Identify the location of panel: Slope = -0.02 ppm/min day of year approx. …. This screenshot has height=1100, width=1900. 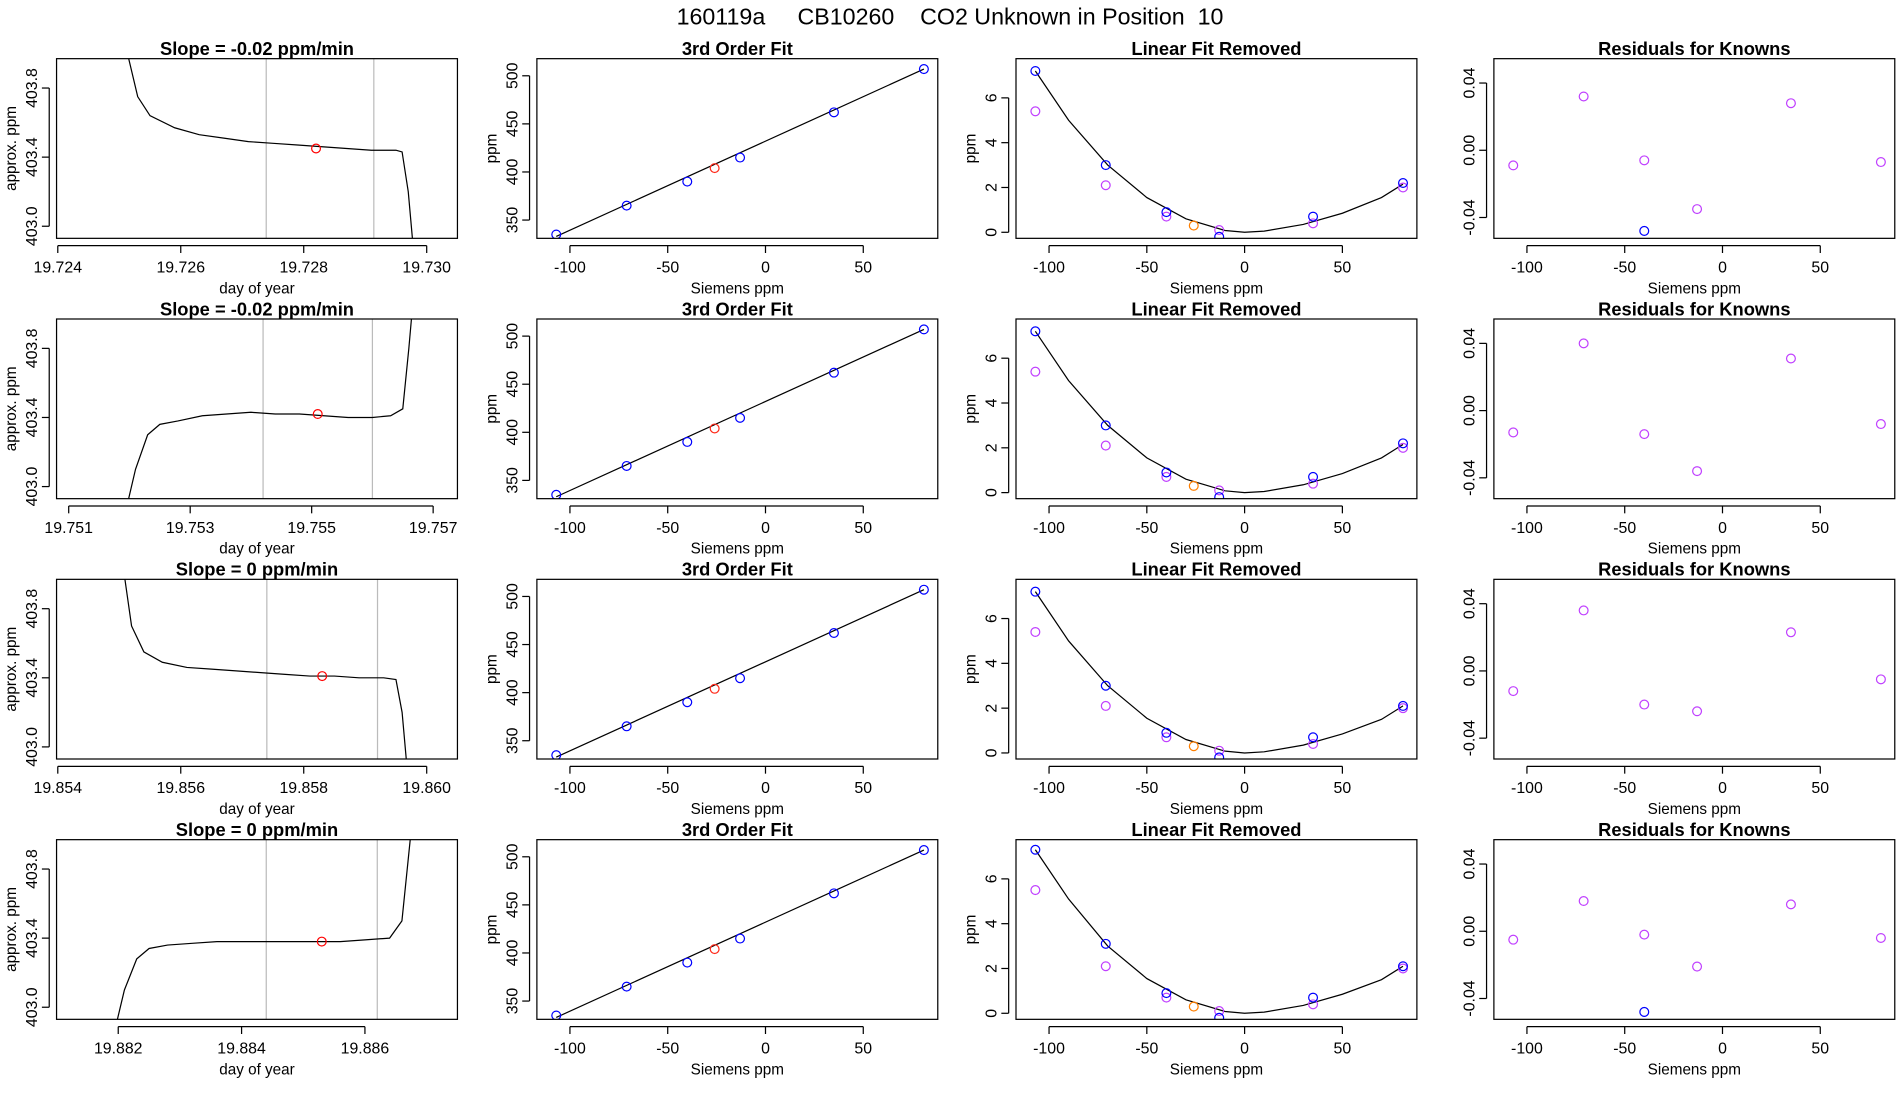
(231, 167).